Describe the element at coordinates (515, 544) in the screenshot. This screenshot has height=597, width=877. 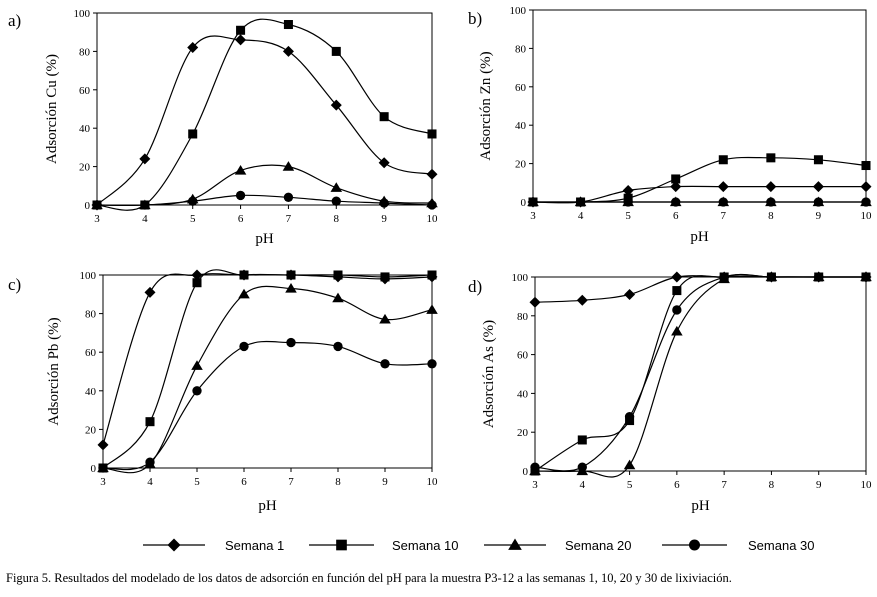
I see `legend-marker-triangle` at that location.